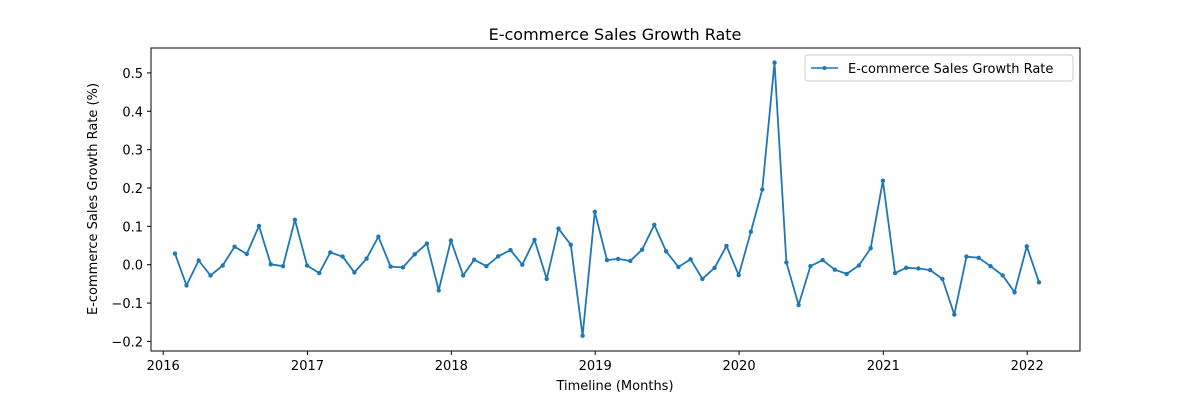 The width and height of the screenshot is (1200, 400). I want to click on x-axis: 2016 2017 2018 2019 2020 2021 2022, so click(595, 362).